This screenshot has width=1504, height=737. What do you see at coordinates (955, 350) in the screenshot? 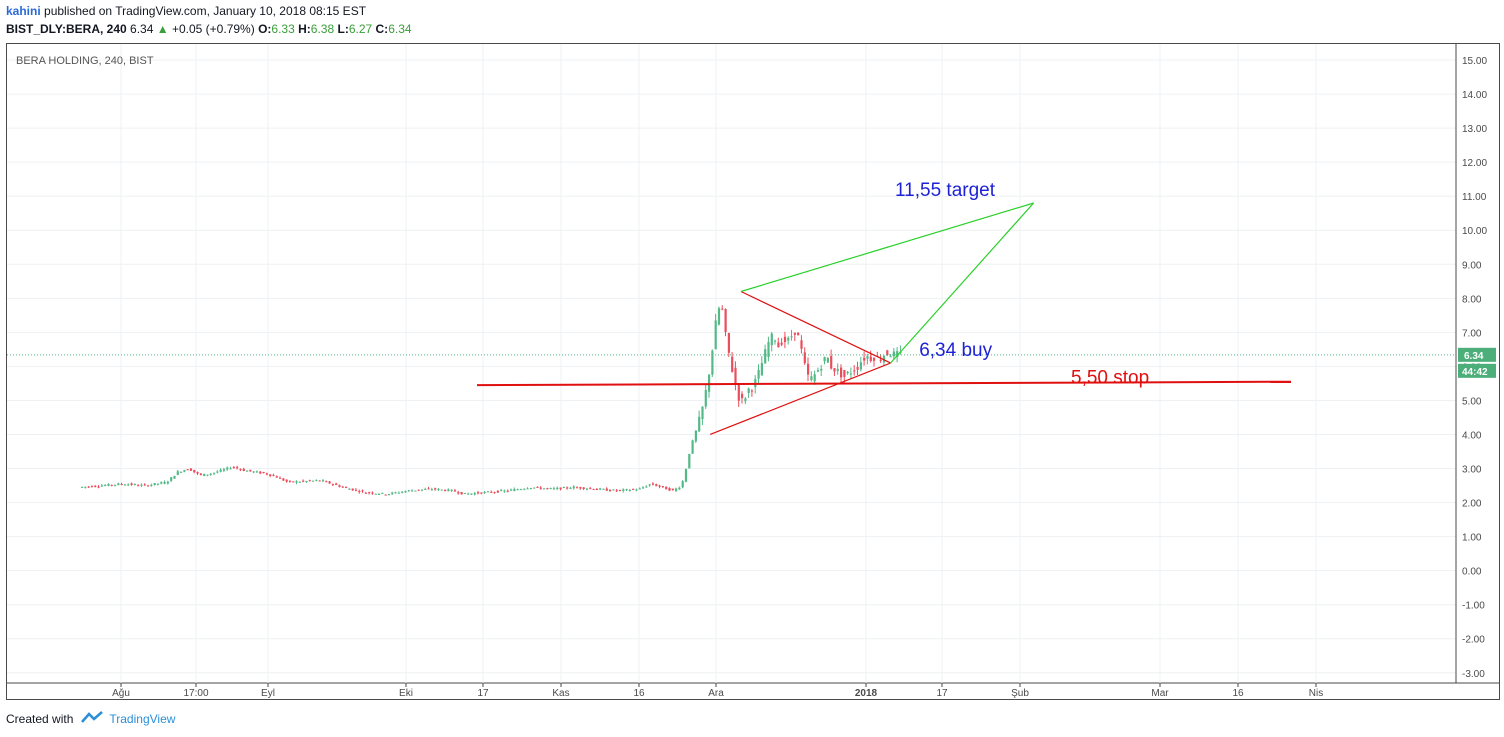
I see `annotation-label: 6,34 buy` at bounding box center [955, 350].